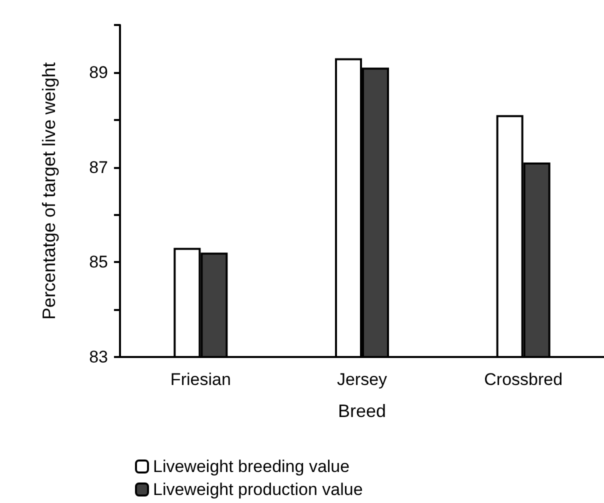 This screenshot has width=604, height=503. What do you see at coordinates (362, 411) in the screenshot?
I see `x-axis-title: Breed` at bounding box center [362, 411].